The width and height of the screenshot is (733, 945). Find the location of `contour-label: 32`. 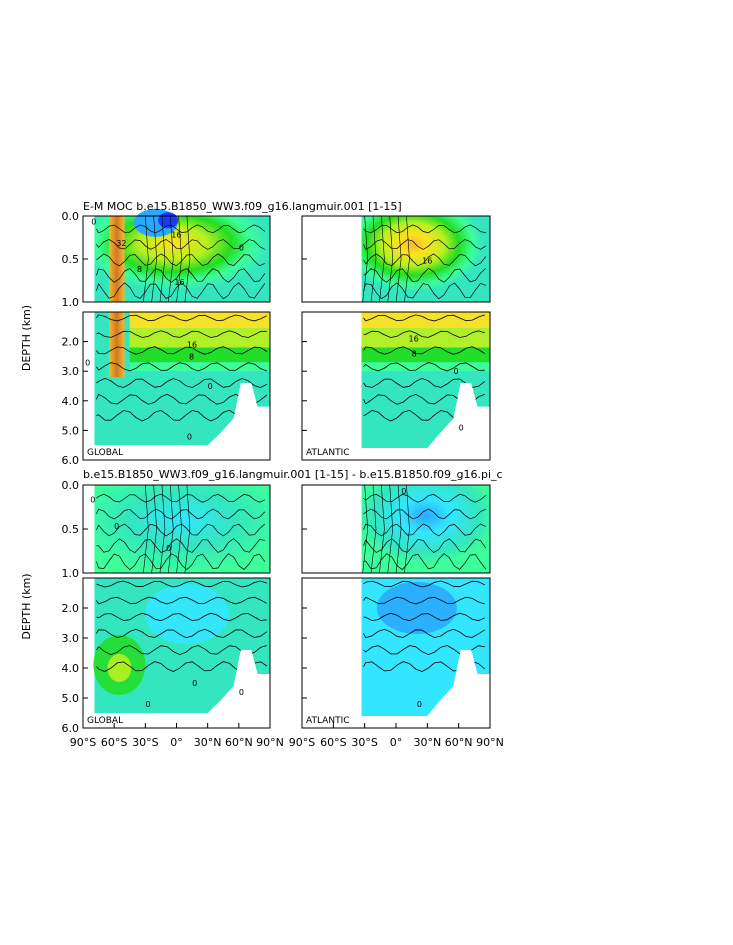

contour-label: 32 is located at coordinates (121, 243).